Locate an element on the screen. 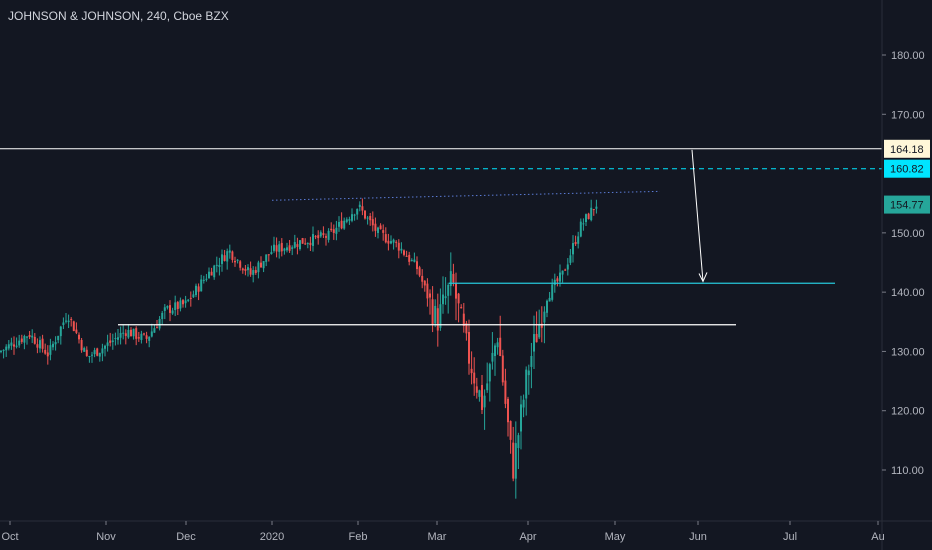  price-badge-label: 154.77 is located at coordinates (907, 206).